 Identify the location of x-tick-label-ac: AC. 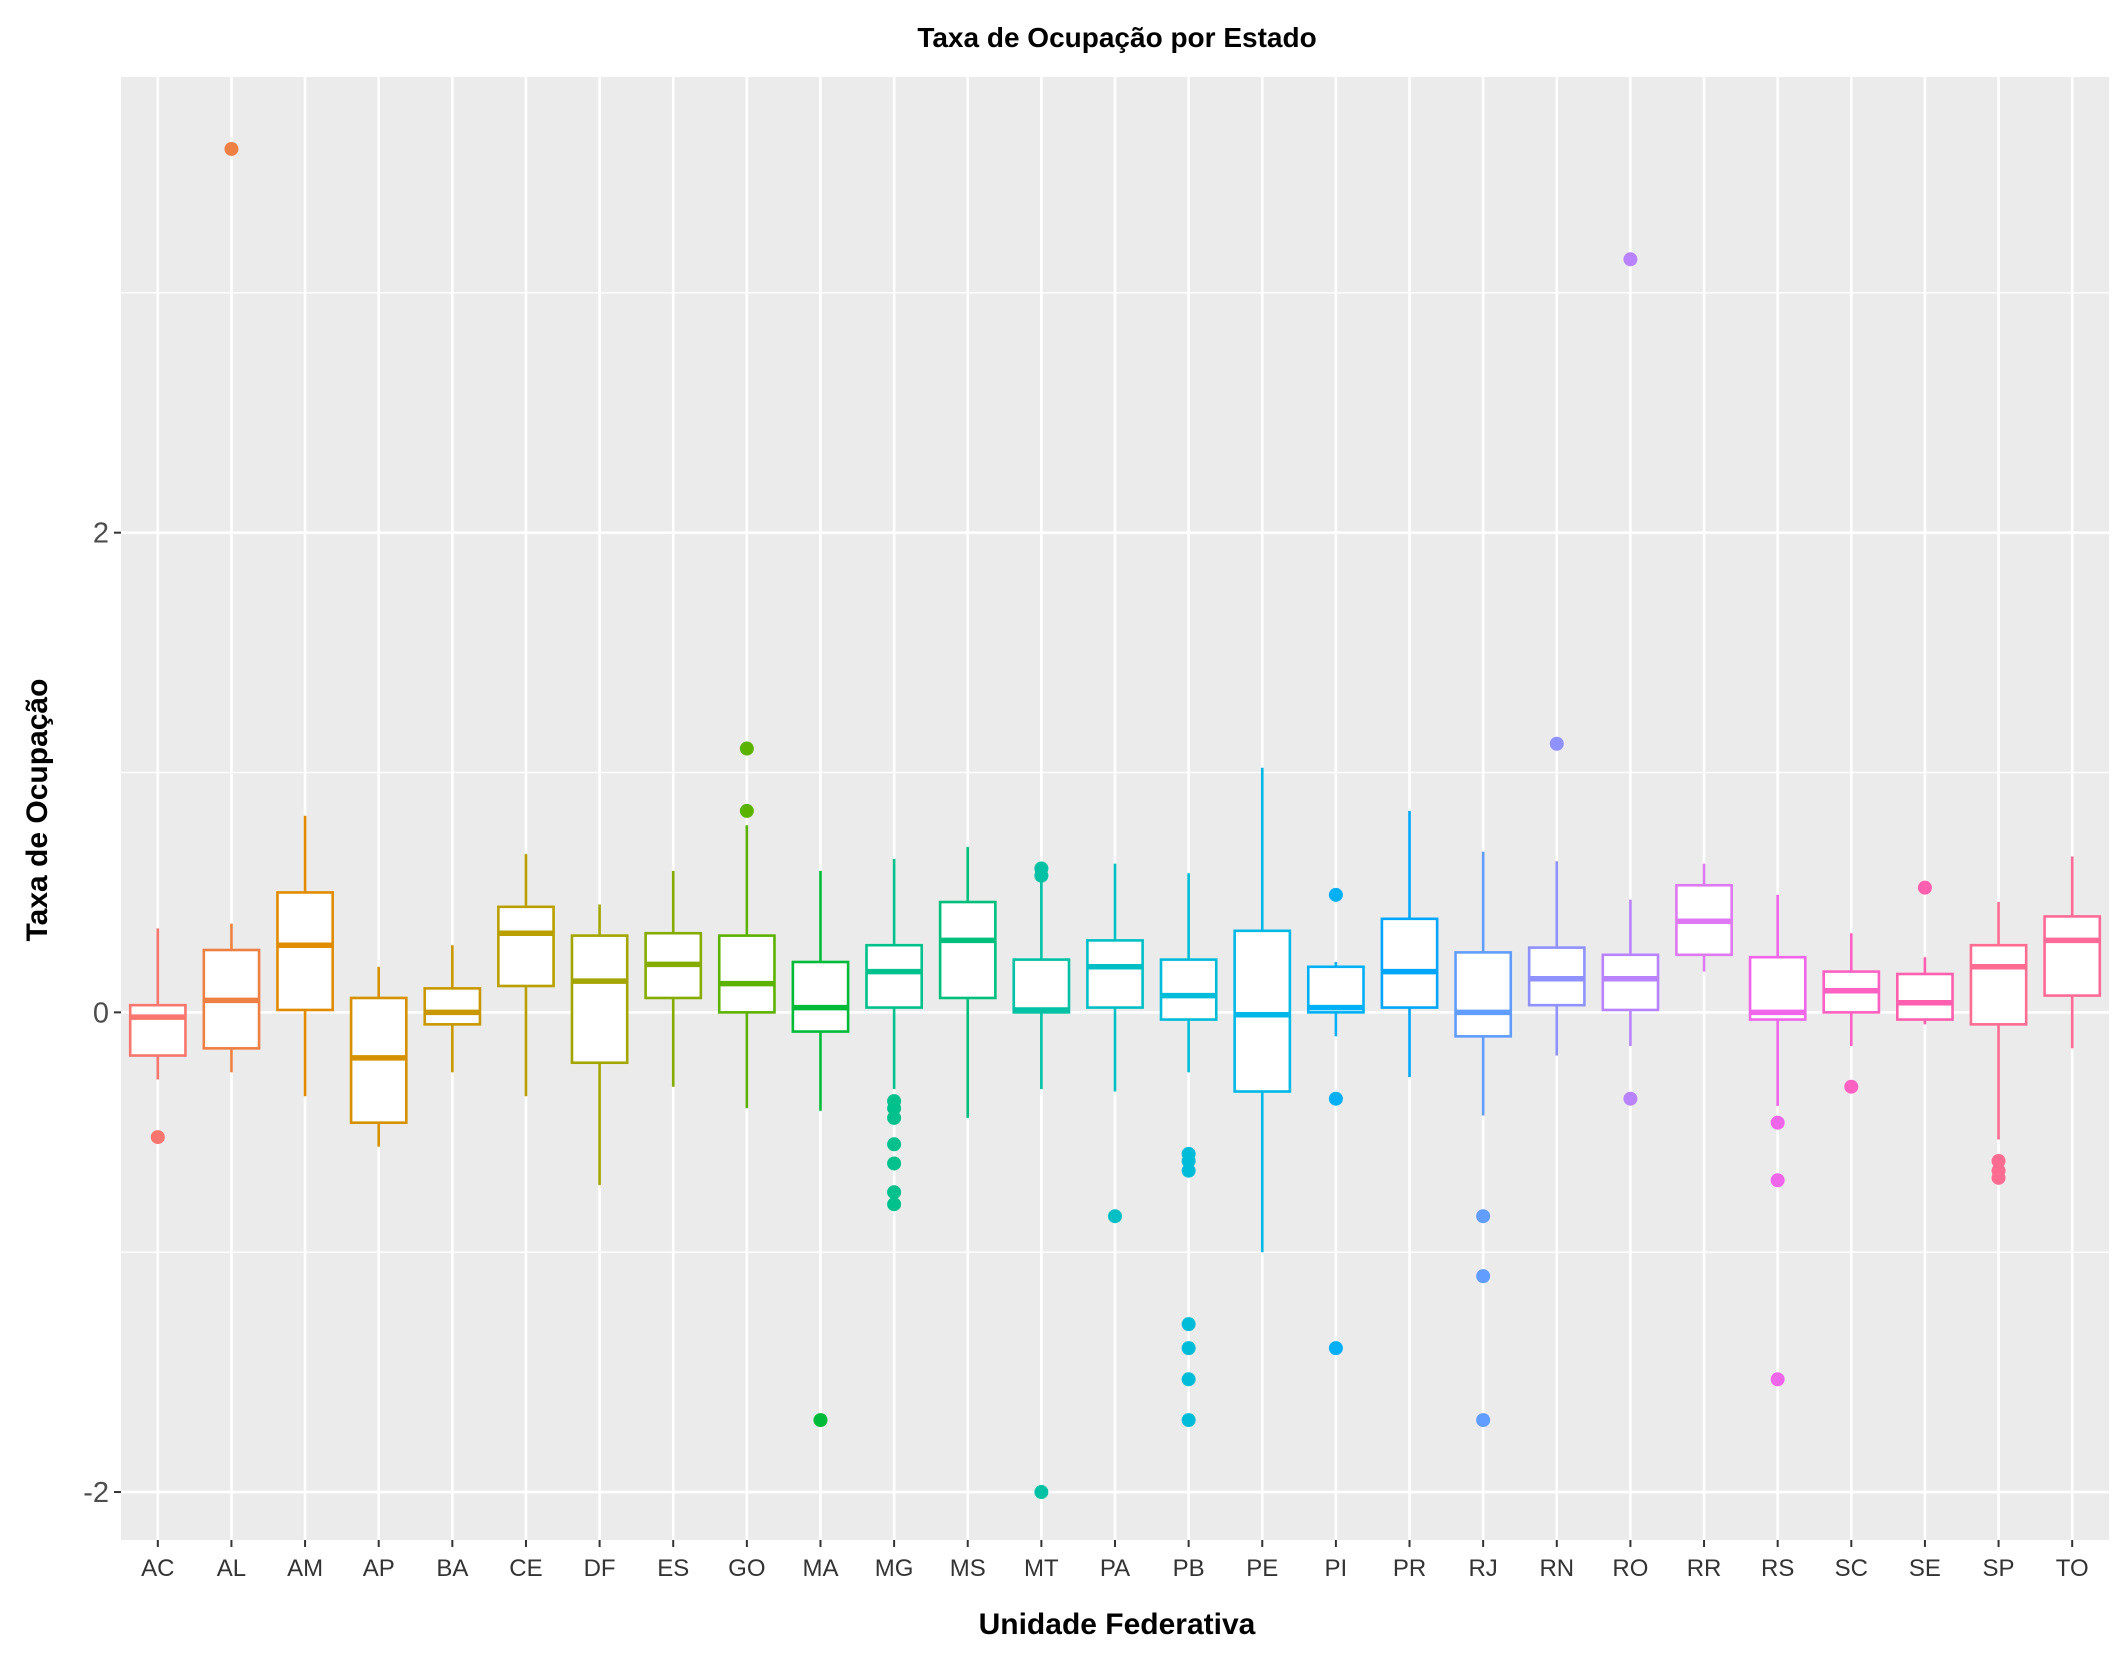
(157, 1568).